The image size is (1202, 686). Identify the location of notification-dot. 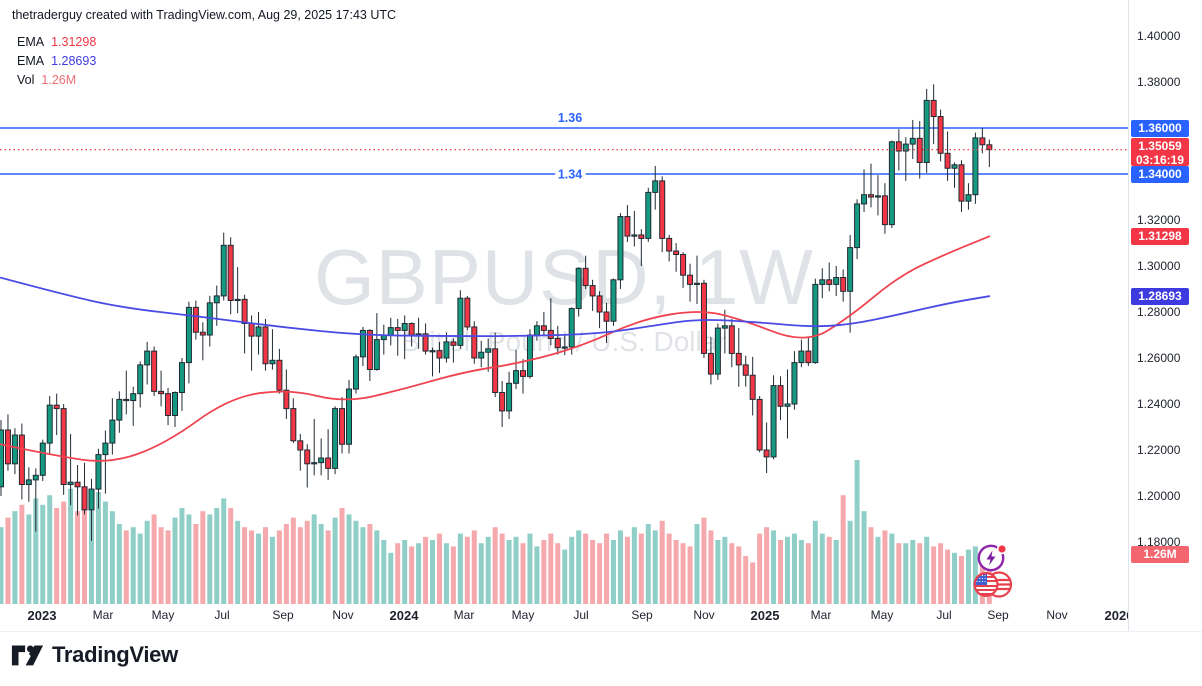
(1002, 549).